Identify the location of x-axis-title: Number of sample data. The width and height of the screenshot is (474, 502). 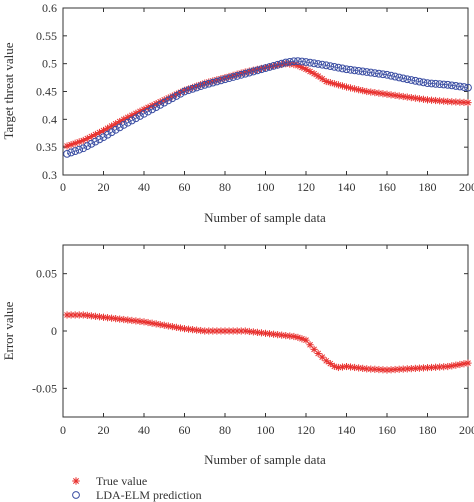
(265, 217).